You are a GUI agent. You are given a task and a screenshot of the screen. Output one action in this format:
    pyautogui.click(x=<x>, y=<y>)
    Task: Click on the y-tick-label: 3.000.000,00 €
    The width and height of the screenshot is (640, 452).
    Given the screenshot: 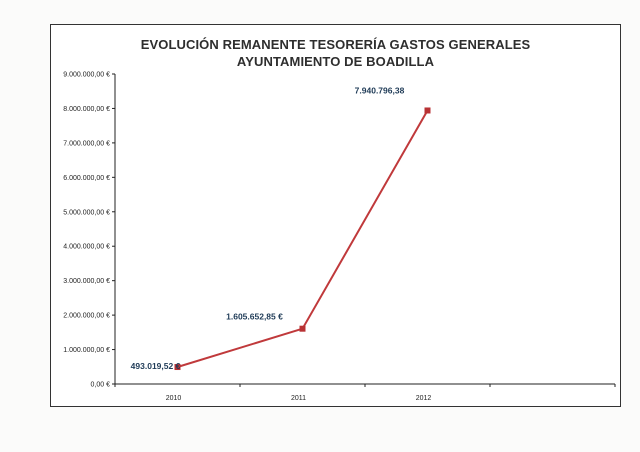 What is the action you would take?
    pyautogui.click(x=86, y=281)
    